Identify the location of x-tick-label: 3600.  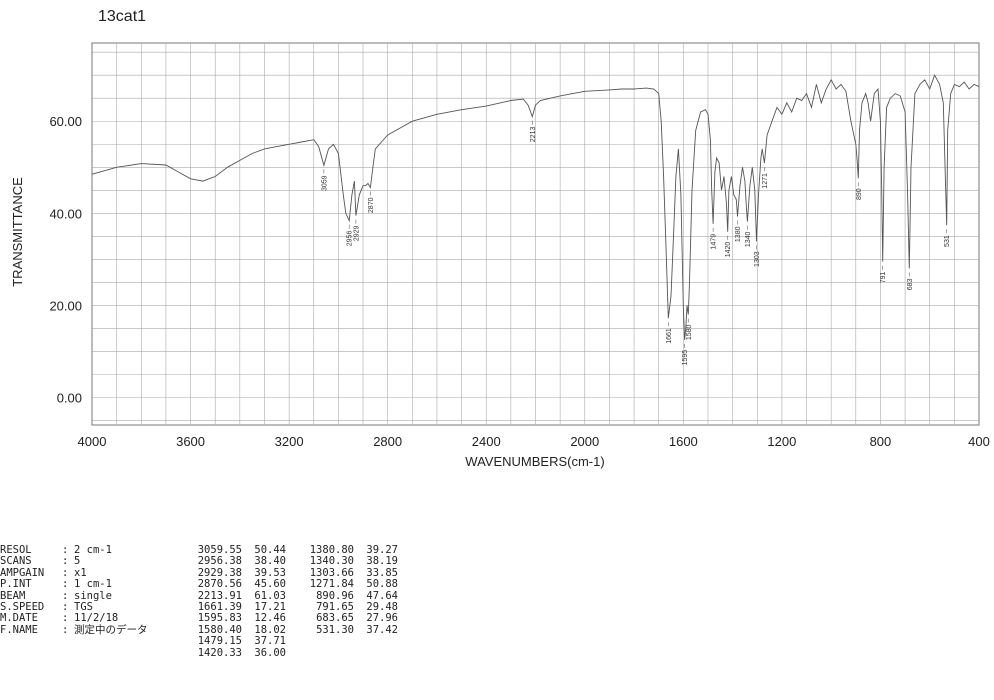
(190, 441).